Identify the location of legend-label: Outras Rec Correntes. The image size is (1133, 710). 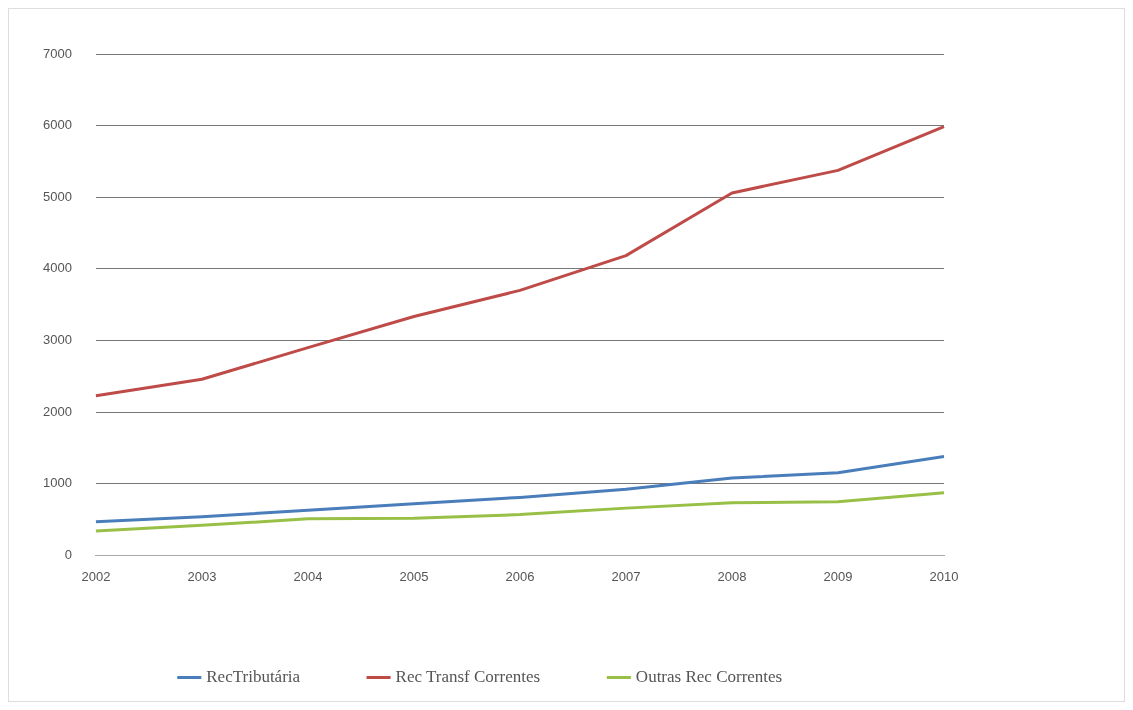
(709, 676).